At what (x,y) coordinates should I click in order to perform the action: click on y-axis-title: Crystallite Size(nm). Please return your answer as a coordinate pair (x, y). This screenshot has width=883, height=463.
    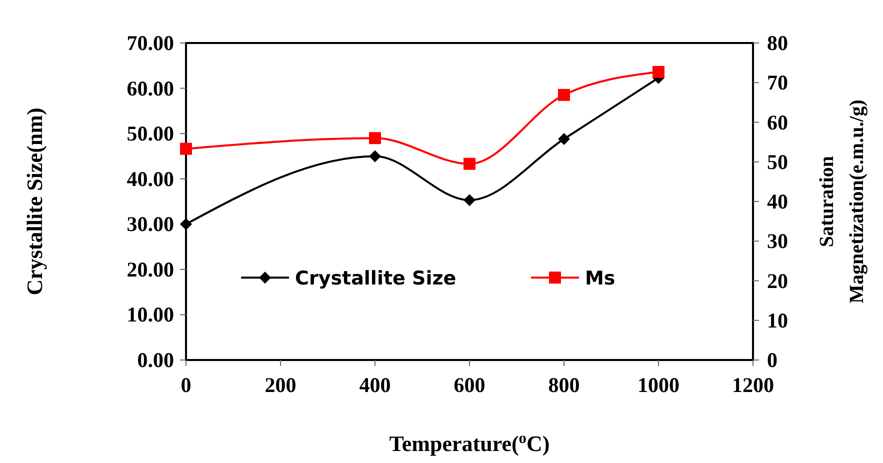
    Looking at the image, I should click on (34, 202).